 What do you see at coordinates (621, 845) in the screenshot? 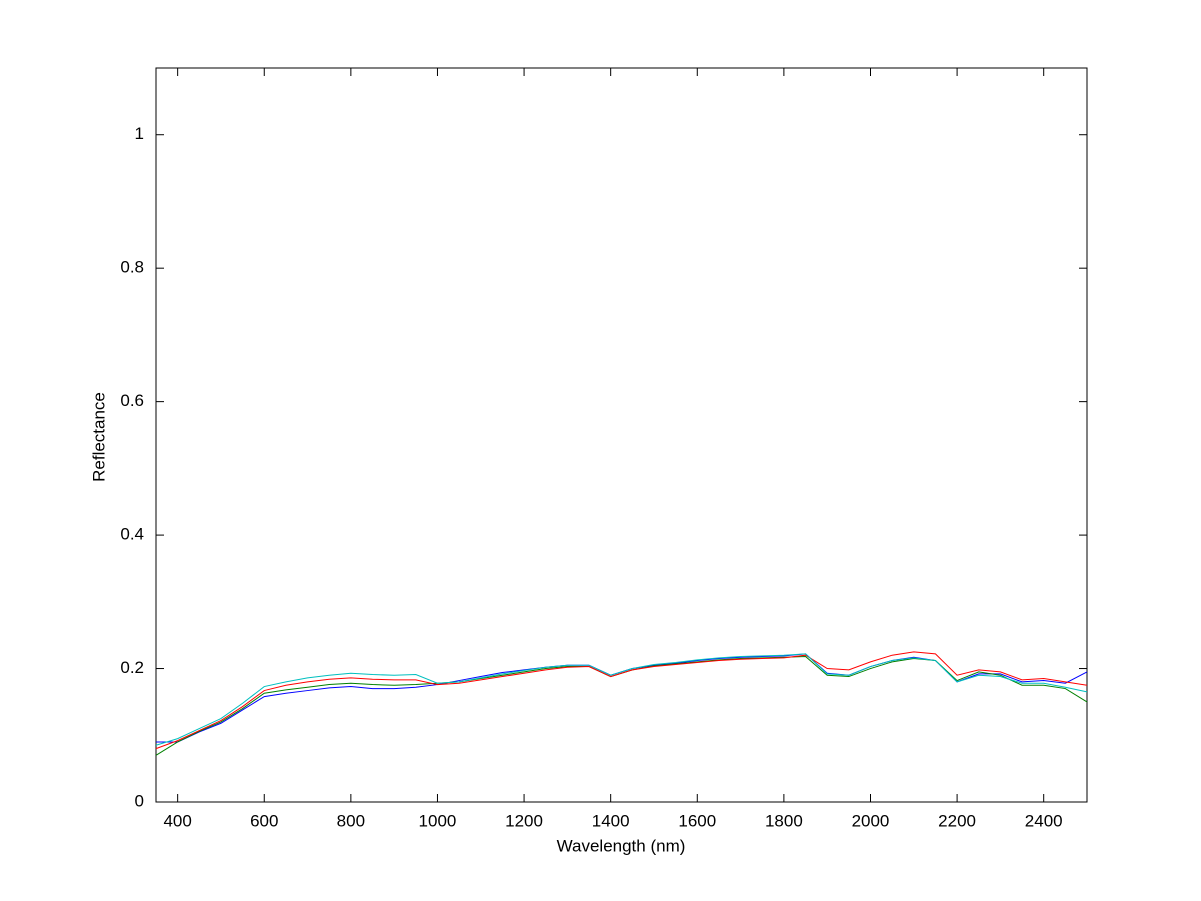
I see `x-axis-label: Wavelength (nm)` at bounding box center [621, 845].